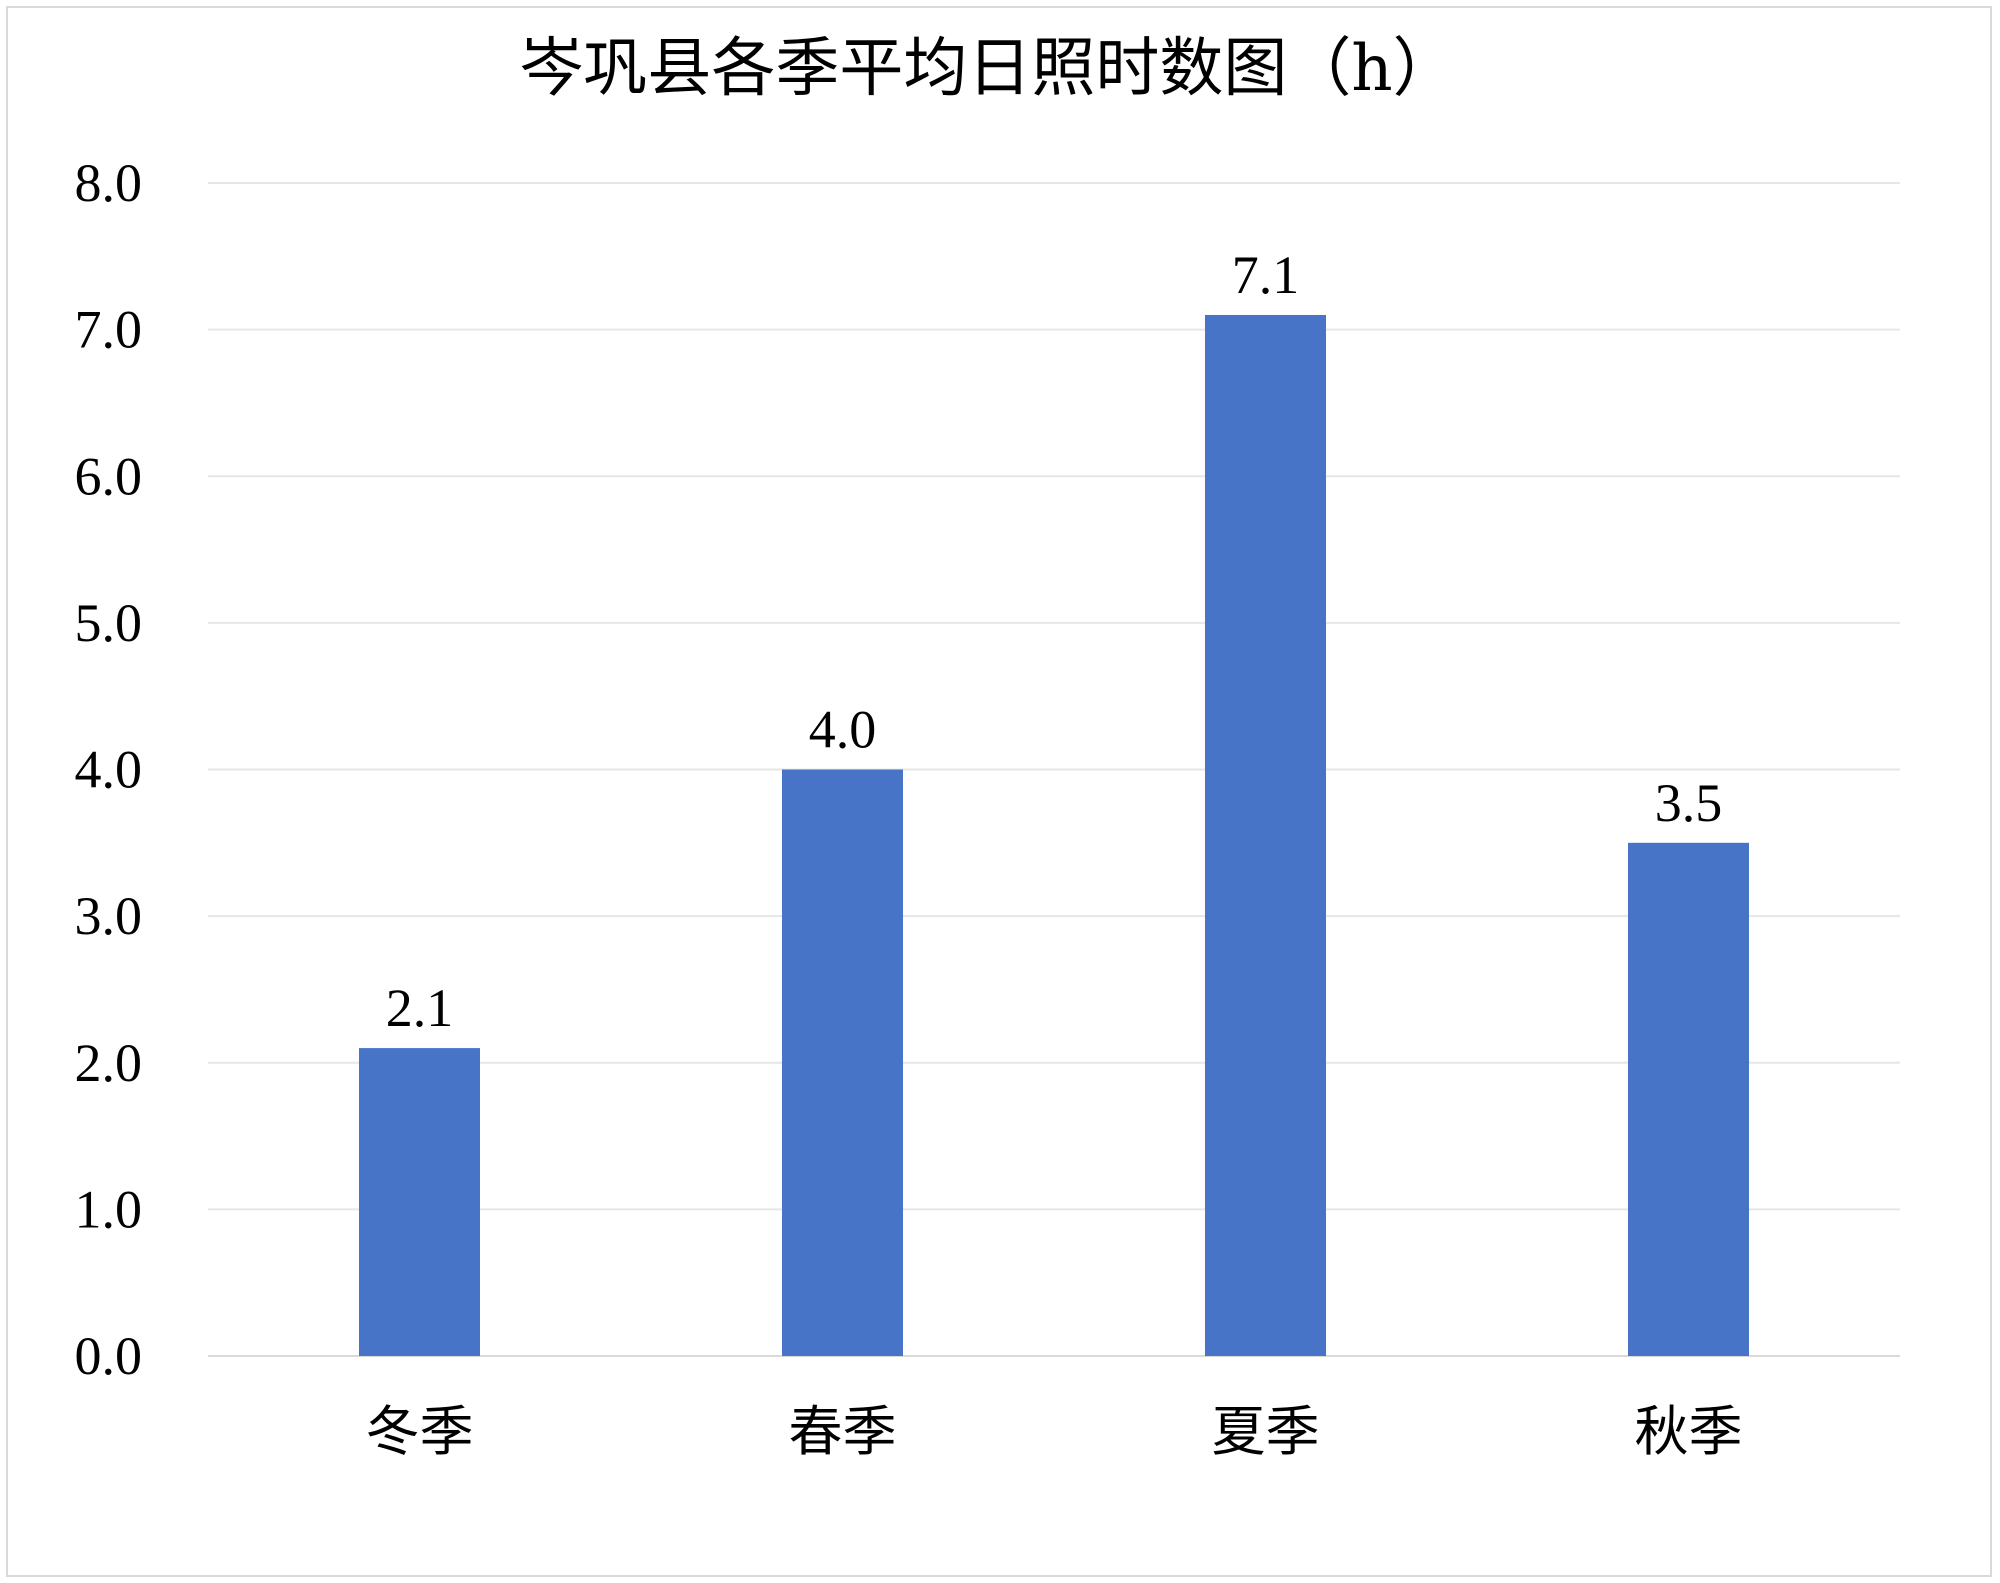 The height and width of the screenshot is (1583, 2000). What do you see at coordinates (420, 1008) in the screenshot?
I see `data-label: 2.1` at bounding box center [420, 1008].